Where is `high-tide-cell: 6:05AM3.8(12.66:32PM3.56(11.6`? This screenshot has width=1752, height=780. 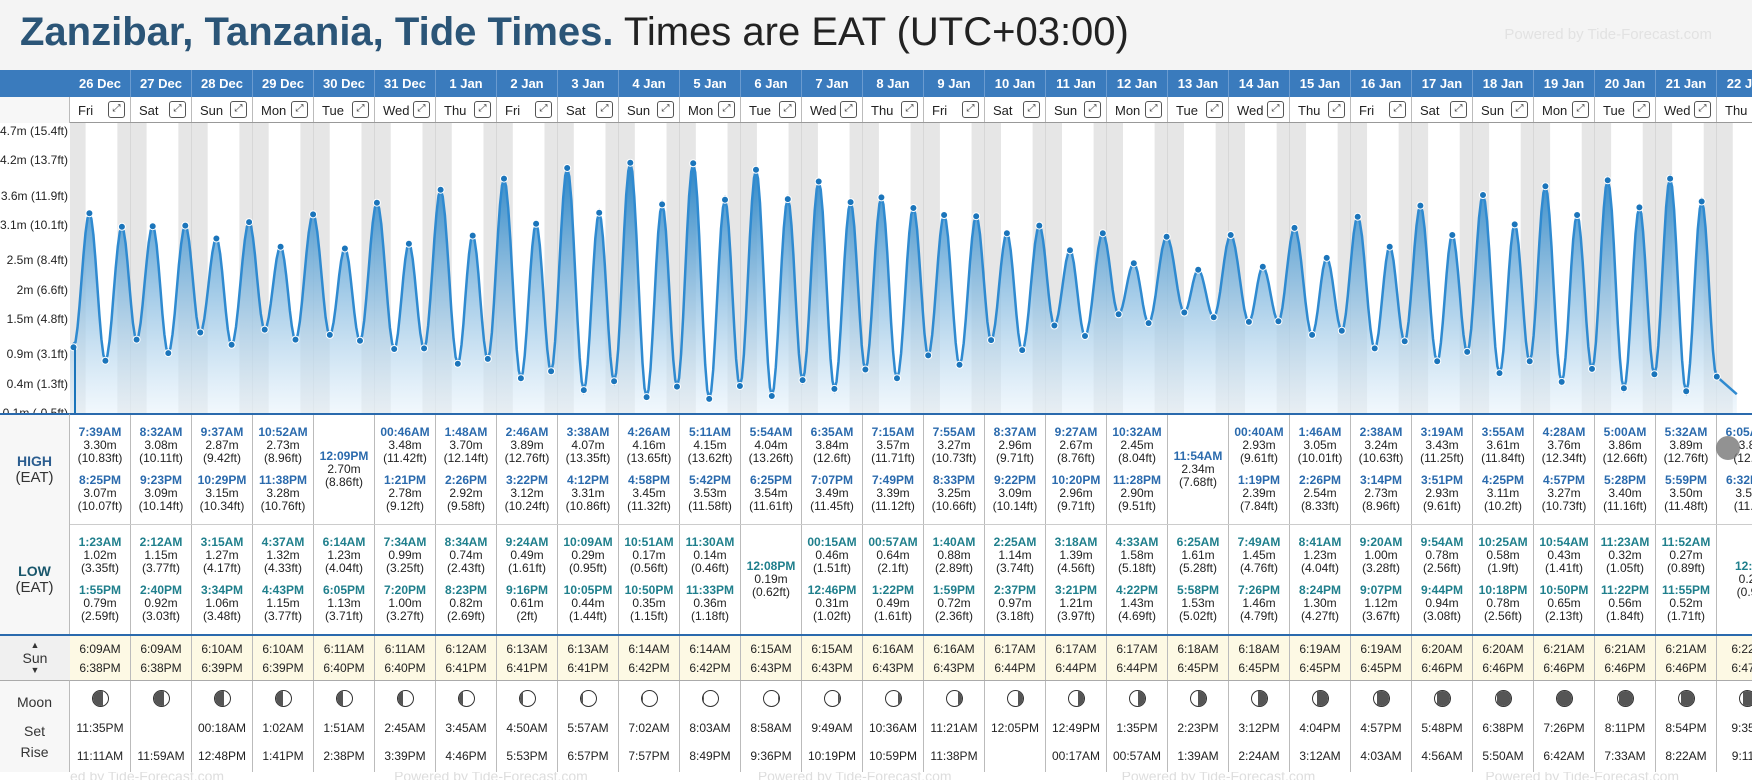 high-tide-cell: 6:05AM3.8(12.66:32PM3.56(11.6 is located at coordinates (1734, 469).